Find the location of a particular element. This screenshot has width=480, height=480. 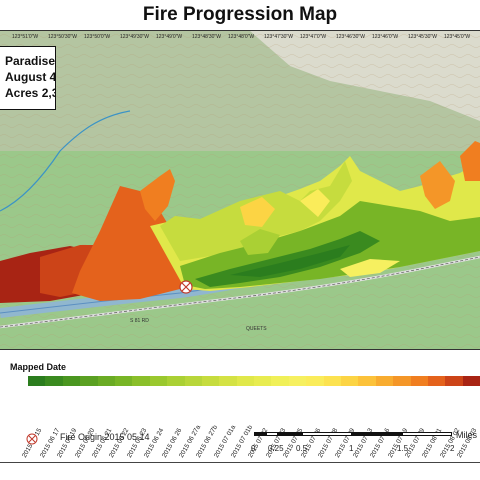

scale-tick: 1.5 is located at coordinates (403, 448).